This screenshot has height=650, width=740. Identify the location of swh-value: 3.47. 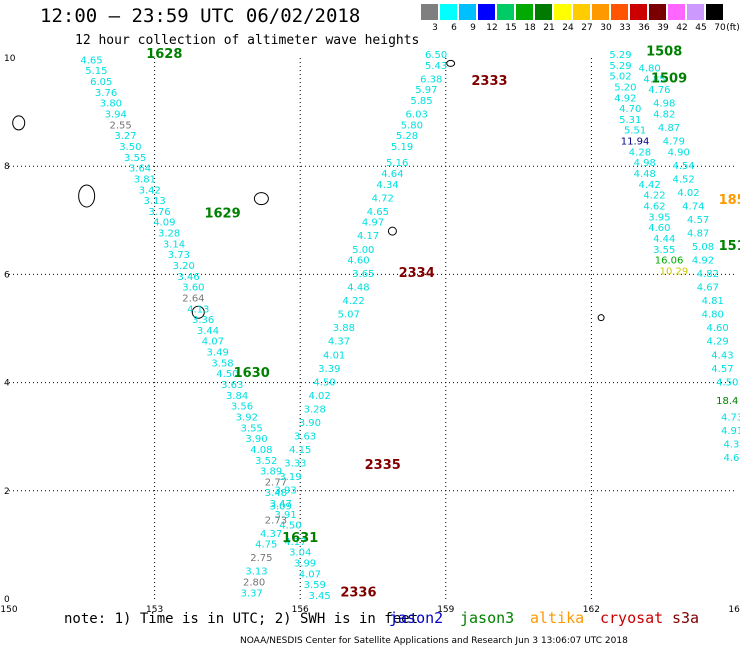
(281, 504).